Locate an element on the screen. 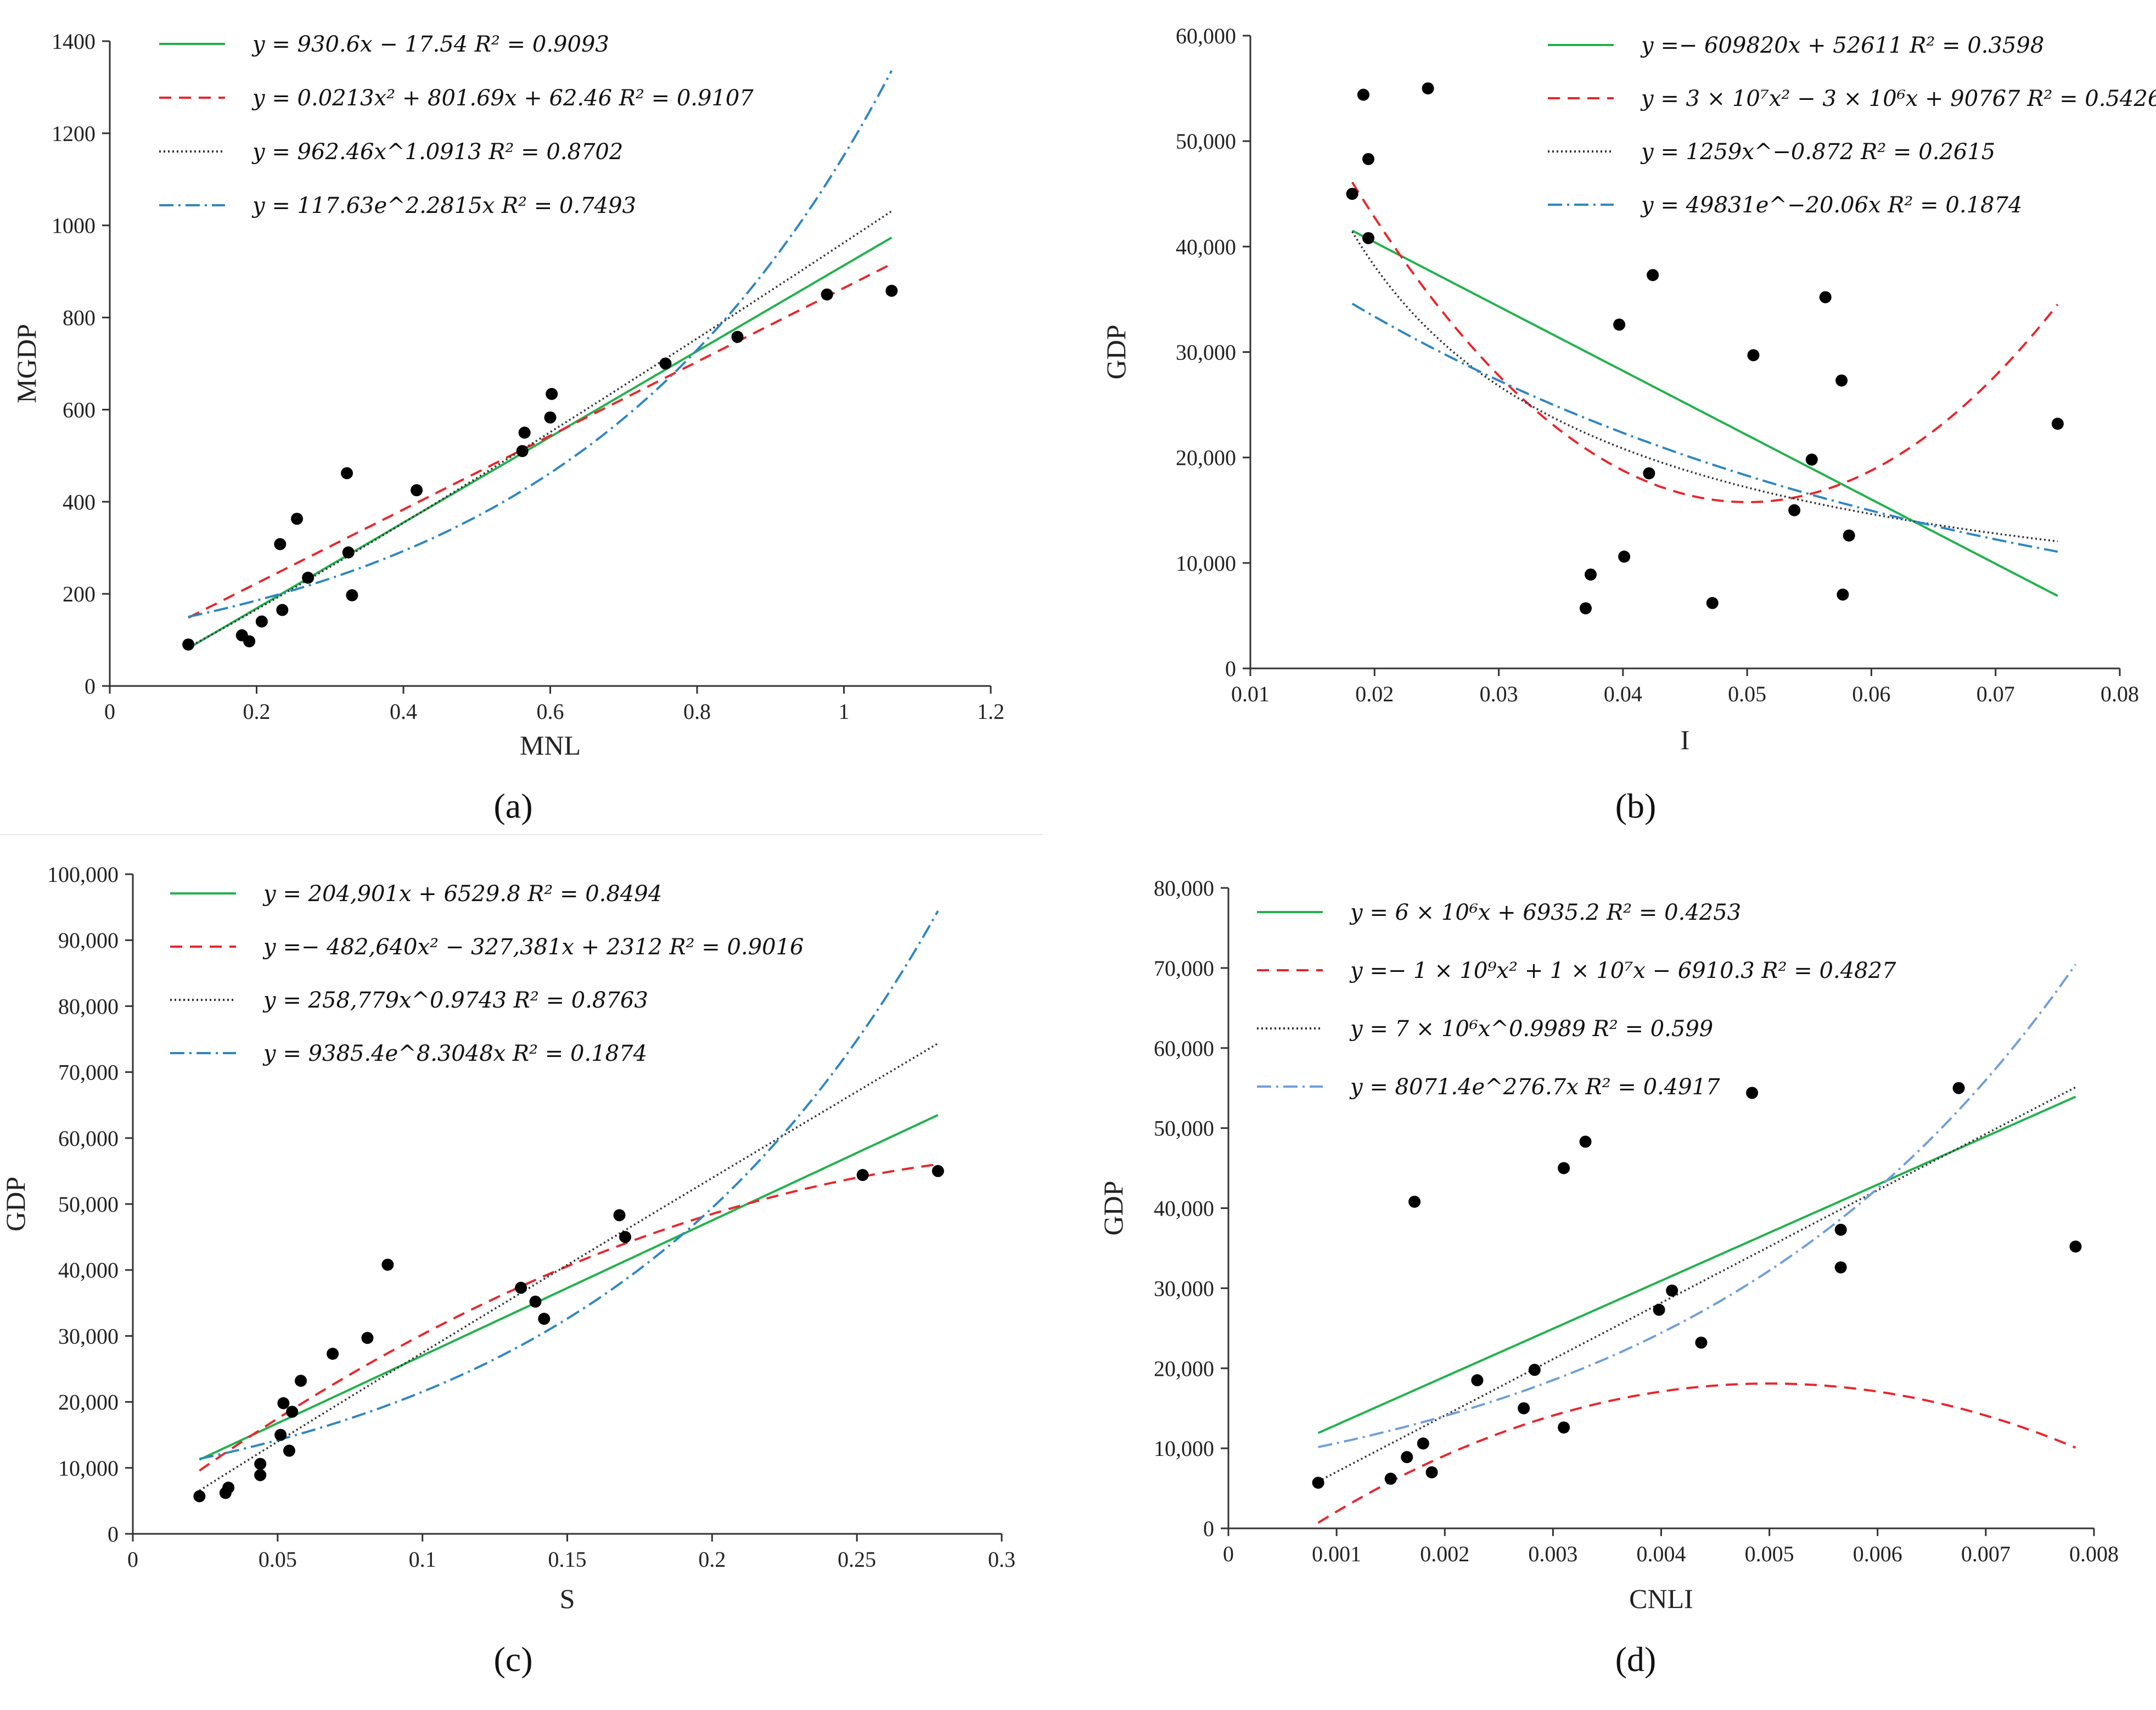 This screenshot has width=2156, height=1710. x-tick-label: 0.06 is located at coordinates (1871, 694).